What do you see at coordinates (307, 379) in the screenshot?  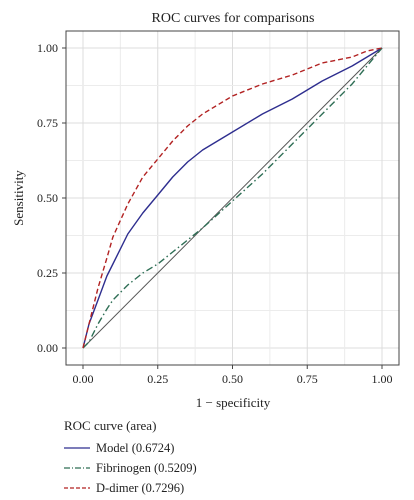 I see `x-tick-label: 0.75` at bounding box center [307, 379].